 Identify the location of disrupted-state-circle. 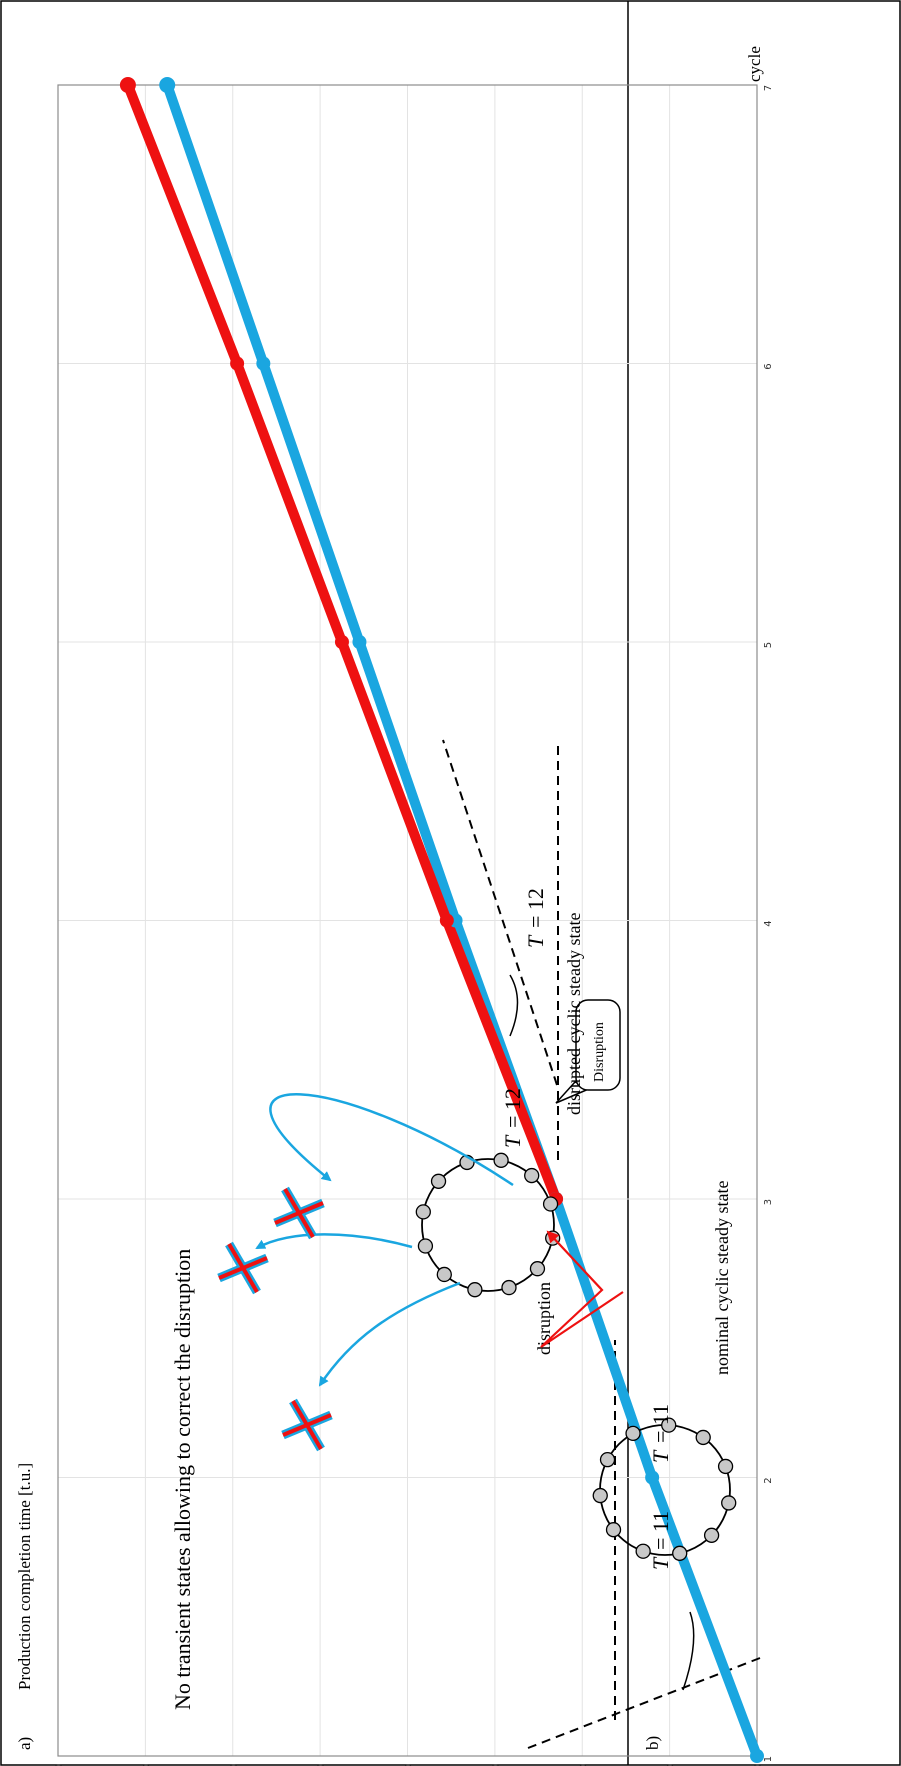
(488, 1225).